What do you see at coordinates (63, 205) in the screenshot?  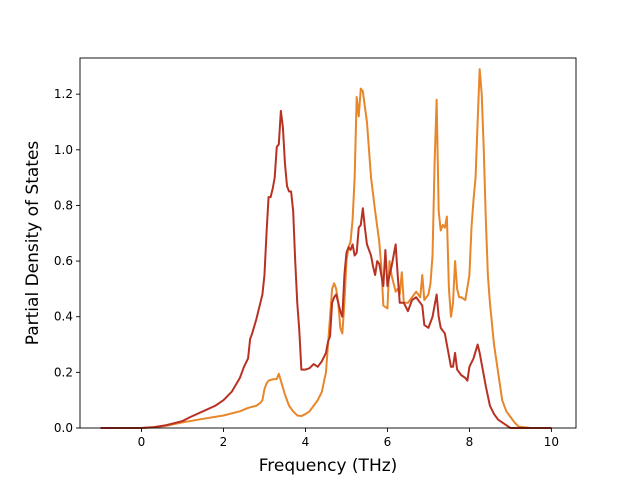 I see `y-tick-label: 0.8` at bounding box center [63, 205].